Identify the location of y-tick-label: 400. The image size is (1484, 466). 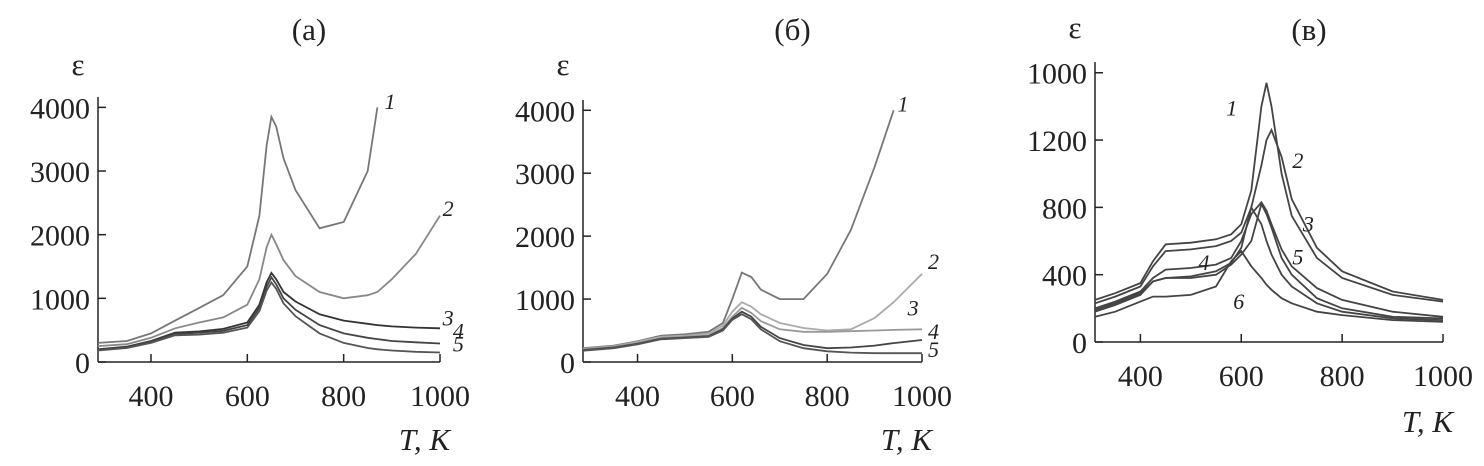
(1064, 276).